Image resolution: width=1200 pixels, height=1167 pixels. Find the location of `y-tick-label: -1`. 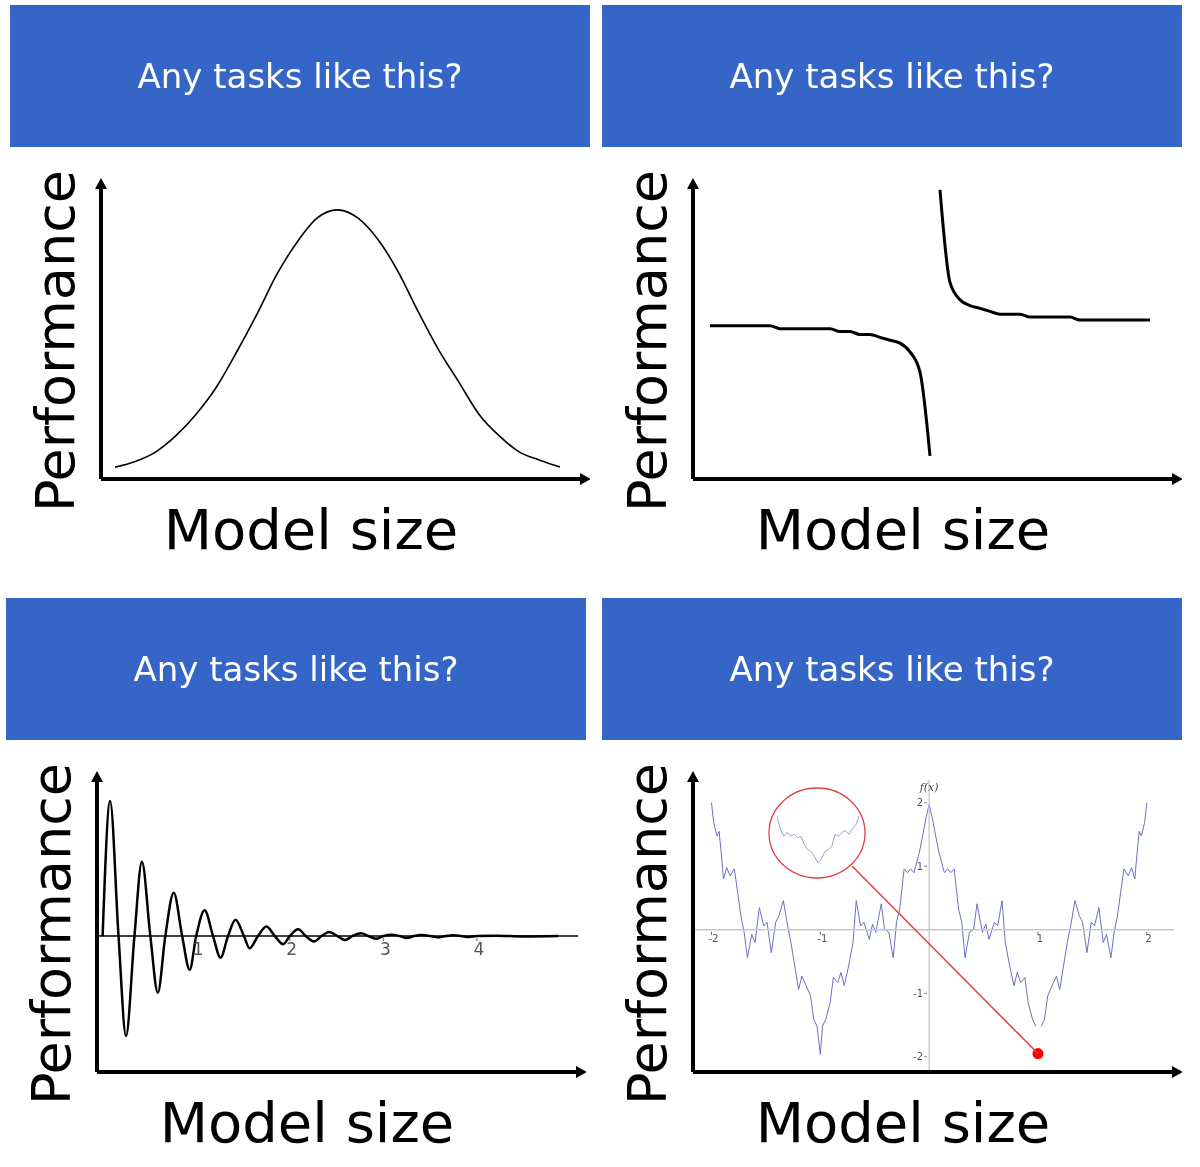

y-tick-label: -1 is located at coordinates (918, 993).